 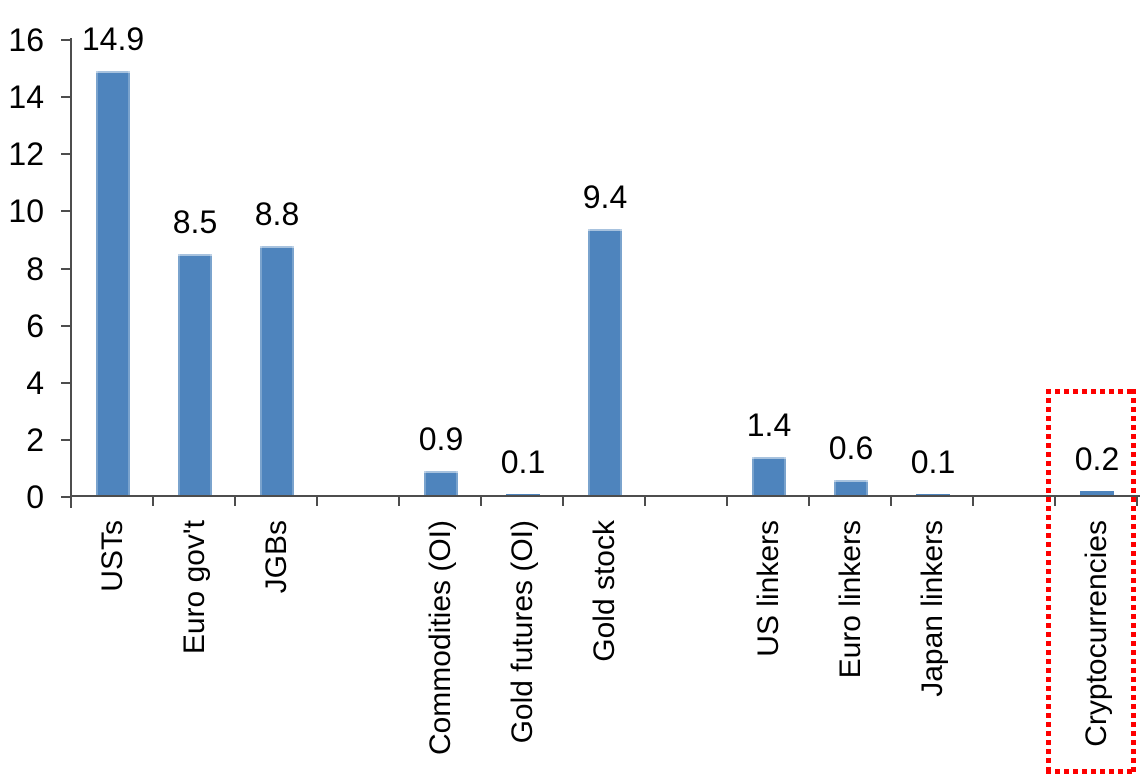 What do you see at coordinates (851, 448) in the screenshot?
I see `bar-value-euro-linkers: 0.6` at bounding box center [851, 448].